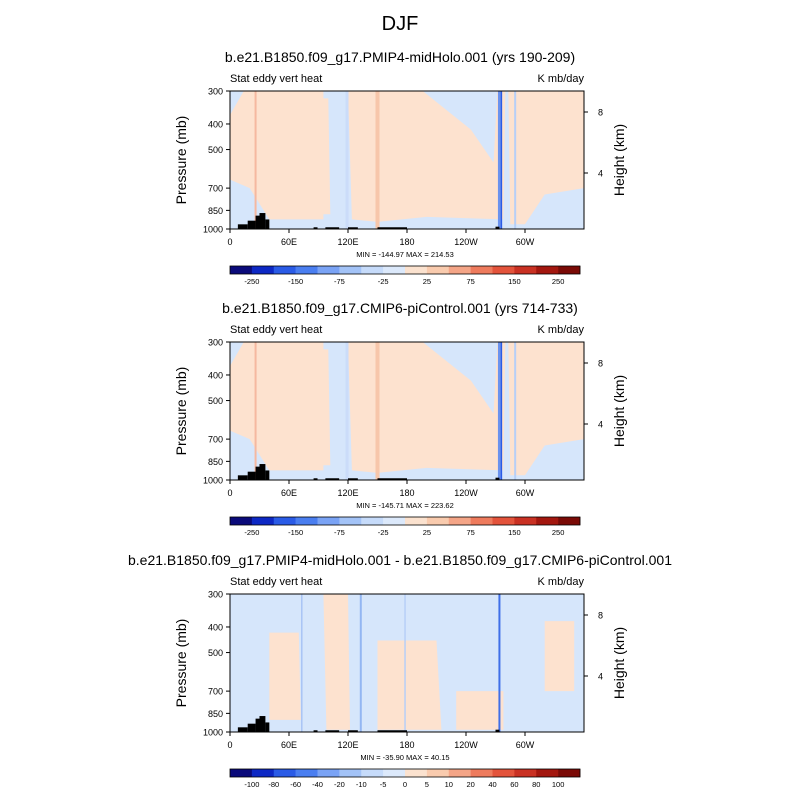  What do you see at coordinates (215, 150) in the screenshot?
I see `y-tick-label: 500` at bounding box center [215, 150].